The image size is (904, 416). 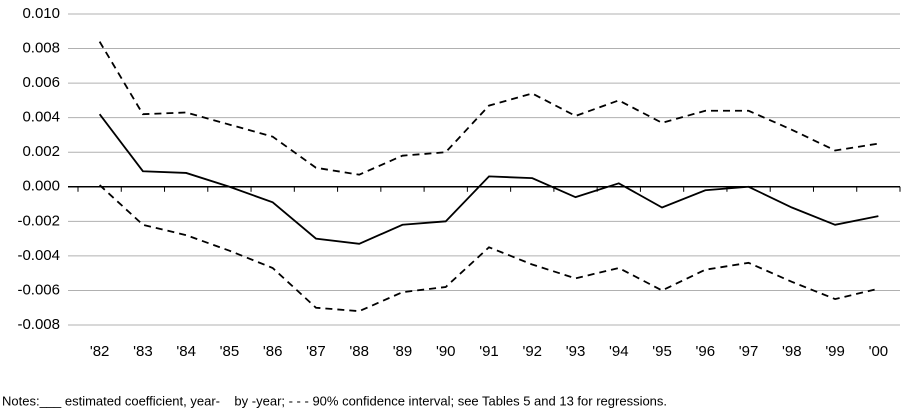 I want to click on x-tick-label: '96, so click(x=706, y=351).